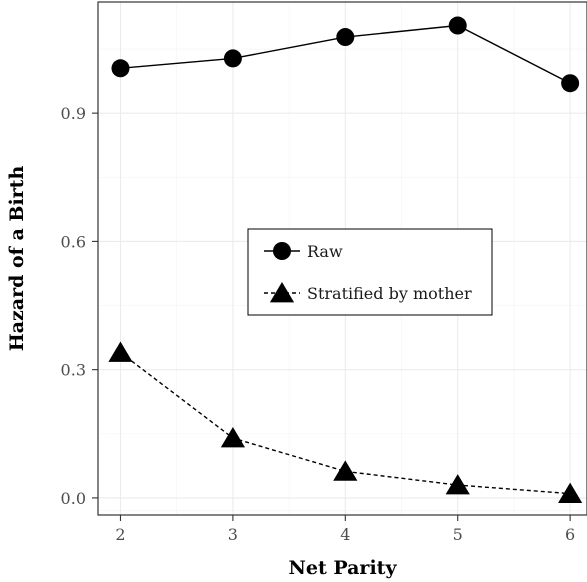 This screenshot has height=582, width=587. I want to click on y-tick-label: 0.0, so click(73, 498).